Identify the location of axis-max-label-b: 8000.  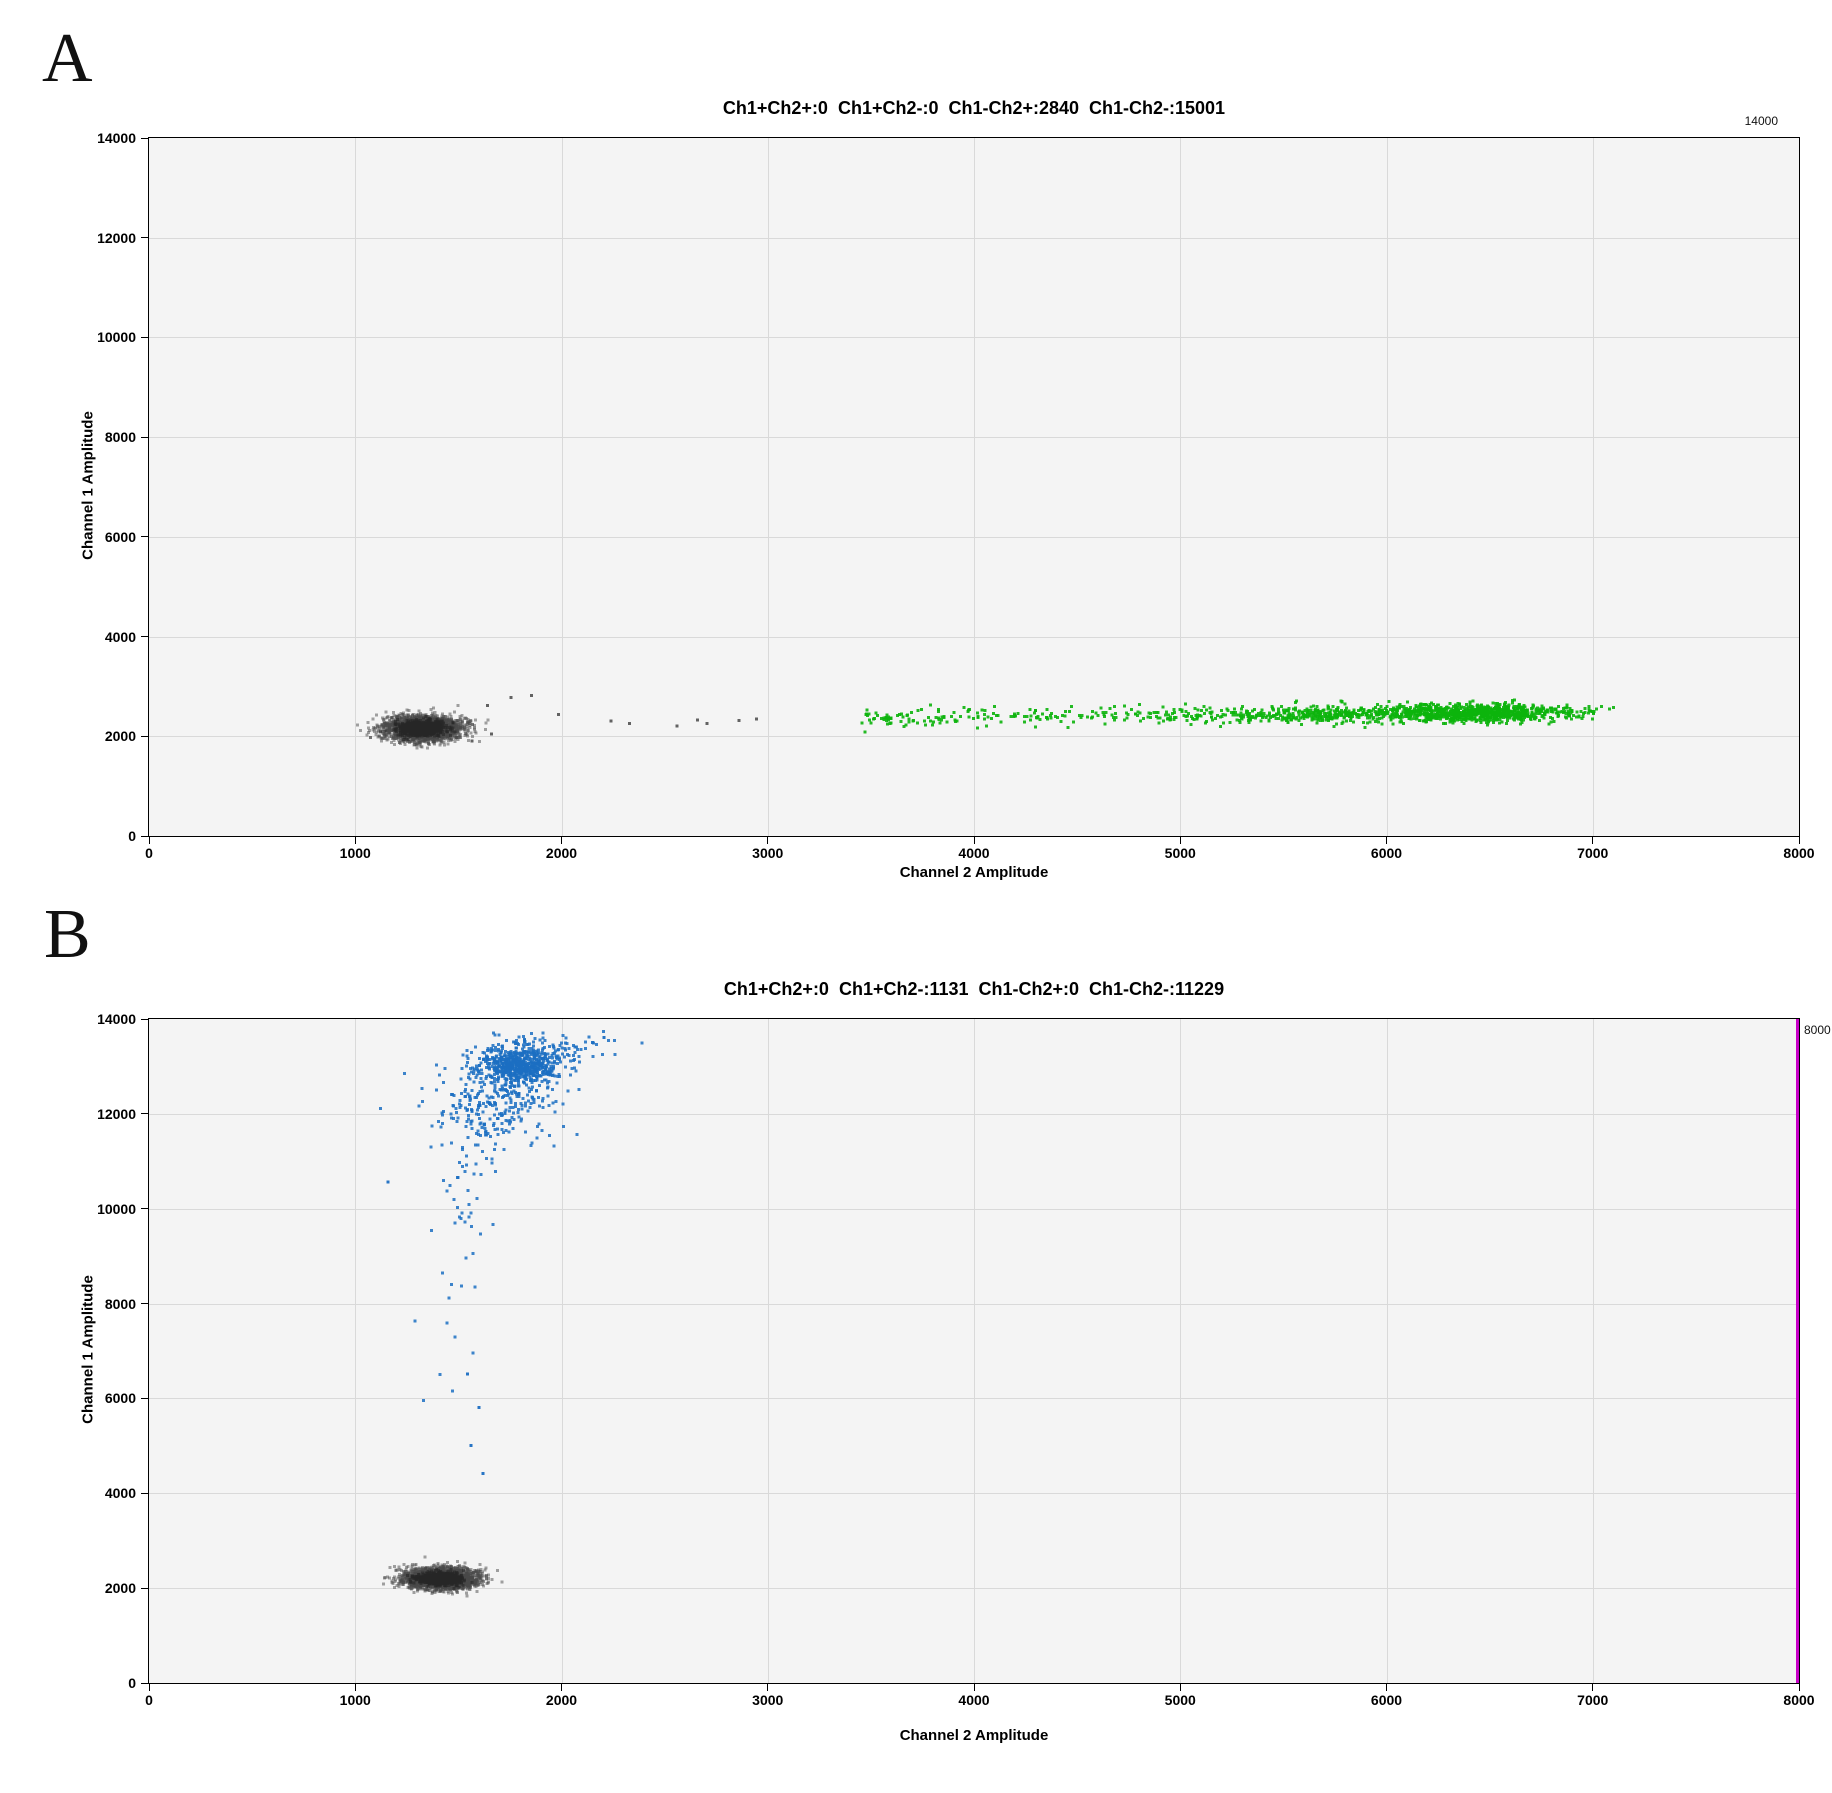
(1817, 1030).